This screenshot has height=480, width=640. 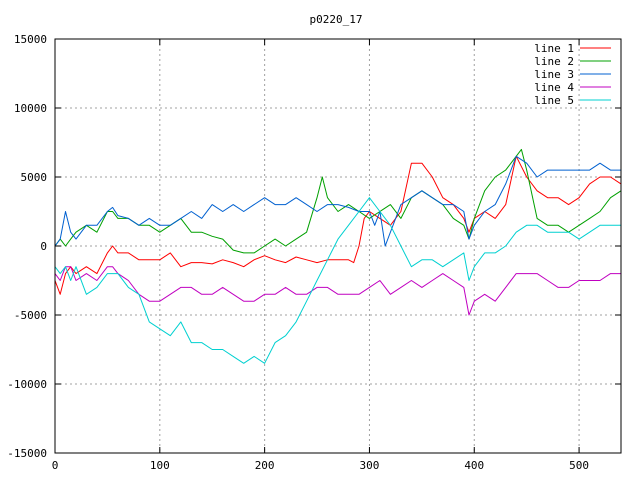 What do you see at coordinates (370, 465) in the screenshot?
I see `x-tick-label: 300` at bounding box center [370, 465].